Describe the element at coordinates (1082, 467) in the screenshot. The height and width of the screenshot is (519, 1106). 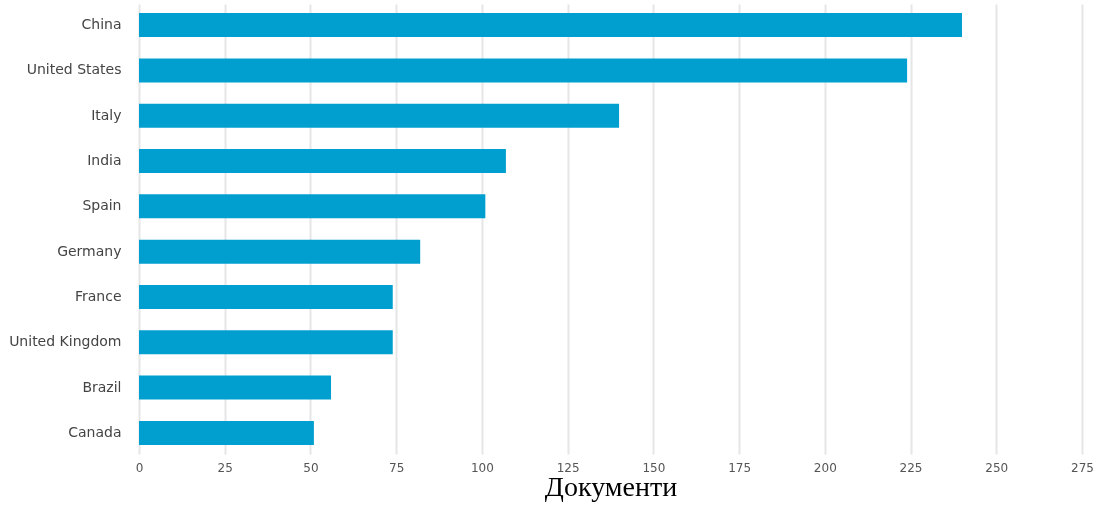
I see `x-tick-label: 275` at that location.